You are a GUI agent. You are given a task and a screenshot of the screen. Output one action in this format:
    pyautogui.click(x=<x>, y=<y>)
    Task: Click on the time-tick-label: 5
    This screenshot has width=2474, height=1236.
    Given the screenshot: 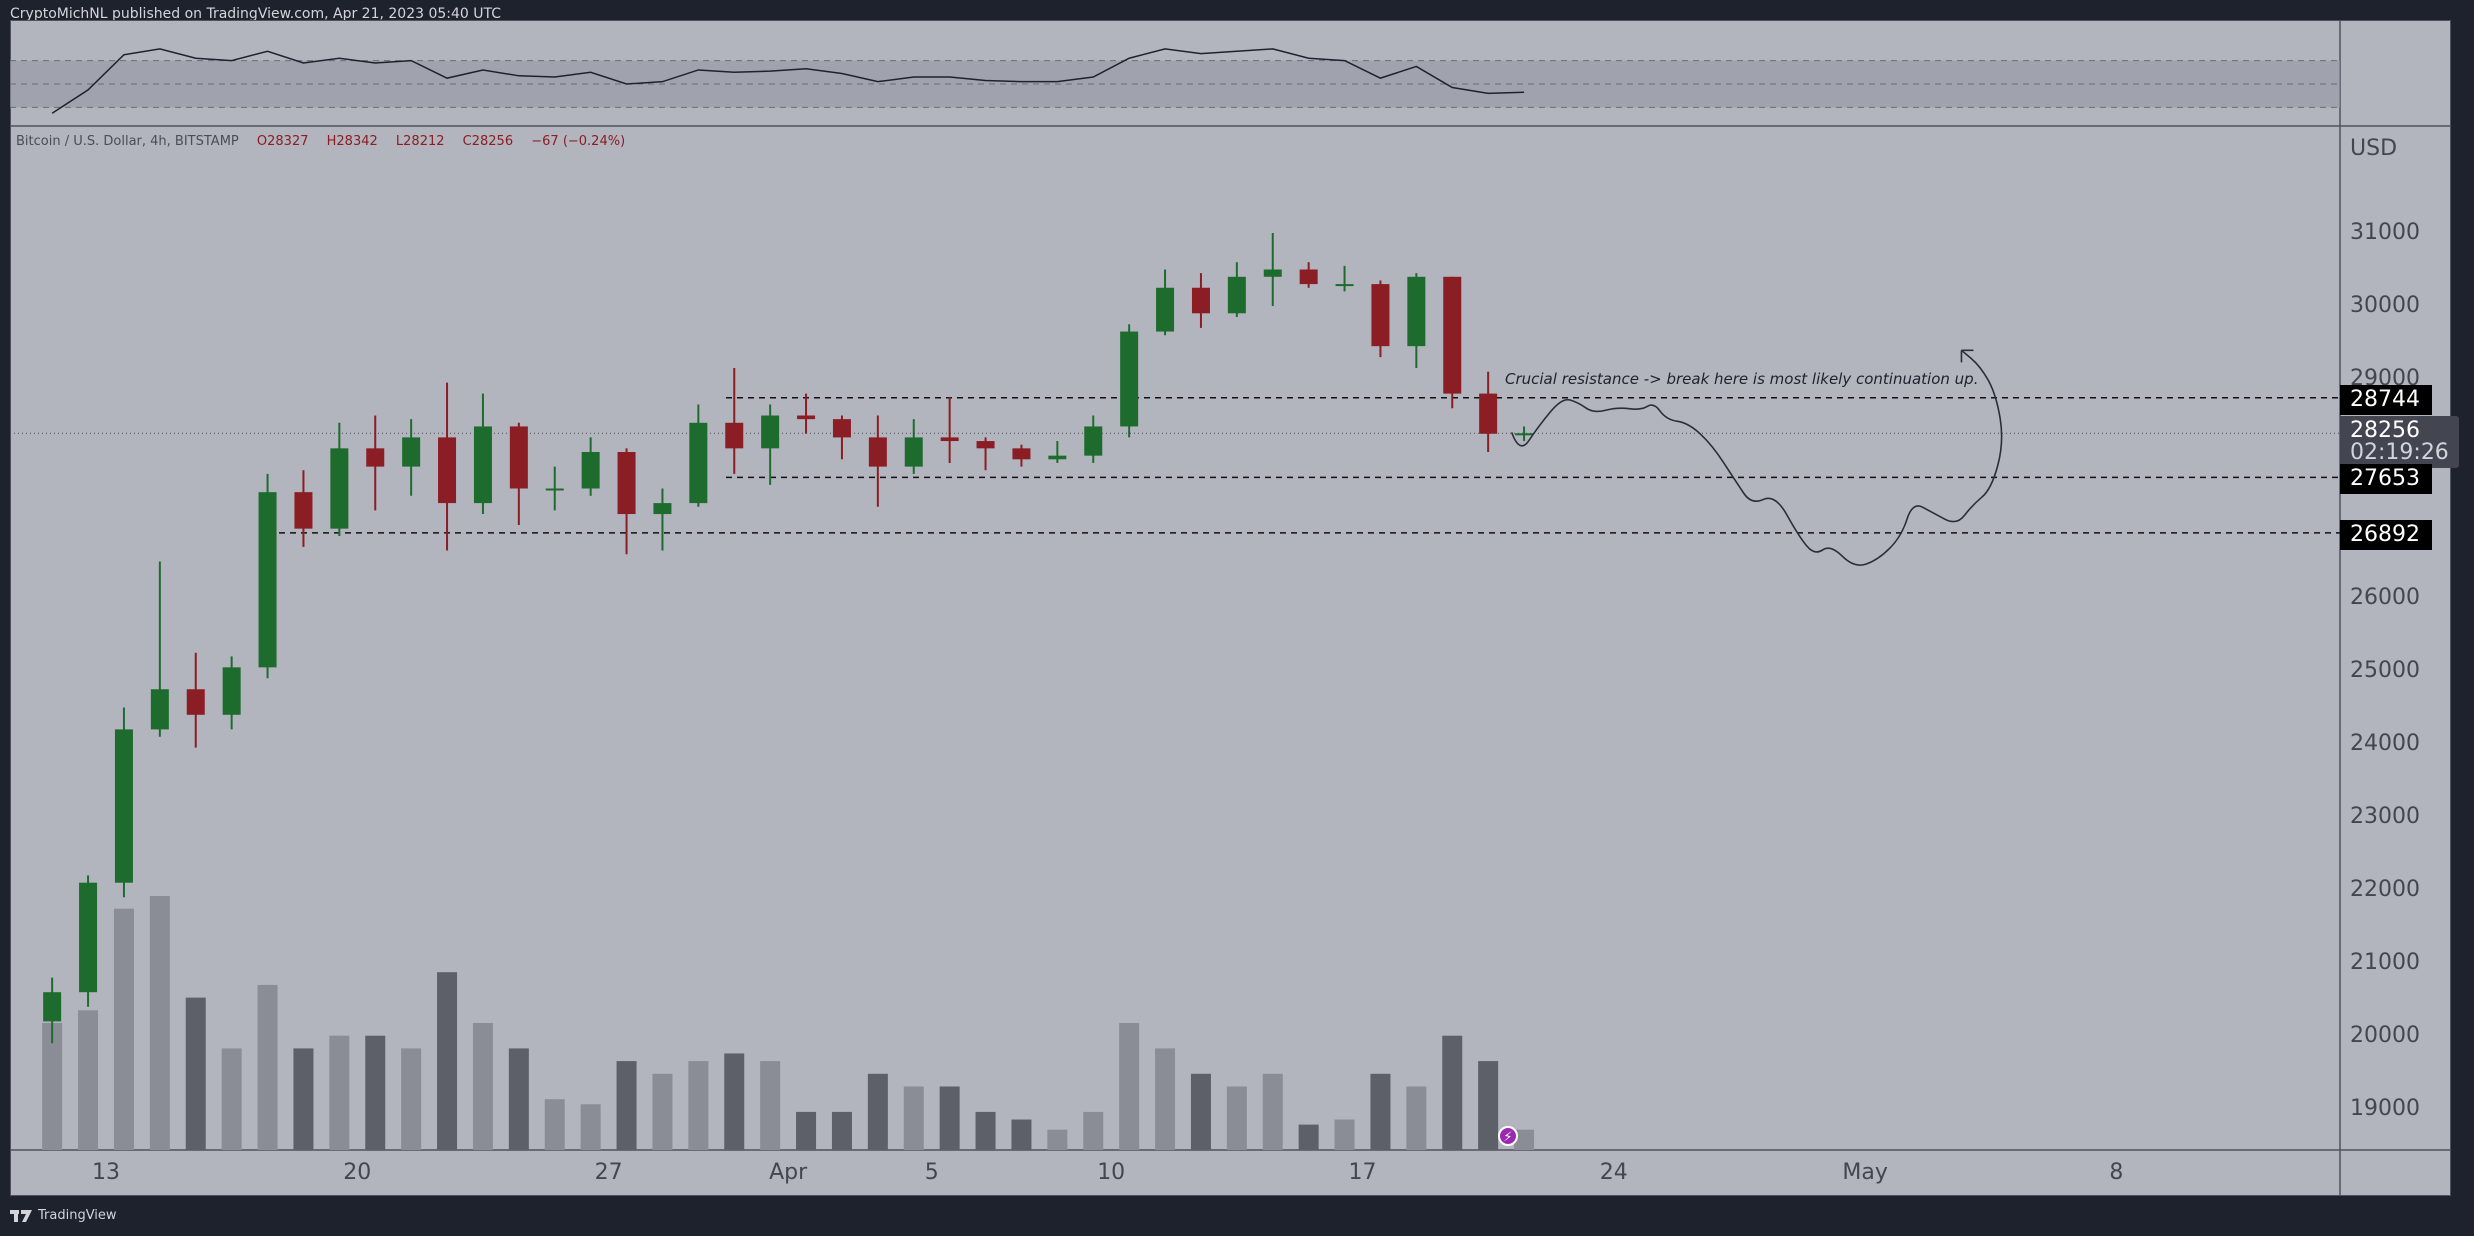 What is the action you would take?
    pyautogui.click(x=931, y=1172)
    